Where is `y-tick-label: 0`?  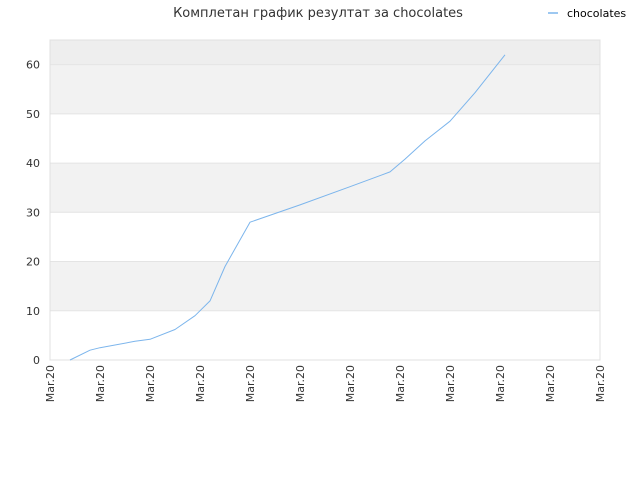
y-tick-label: 0 is located at coordinates (36, 360).